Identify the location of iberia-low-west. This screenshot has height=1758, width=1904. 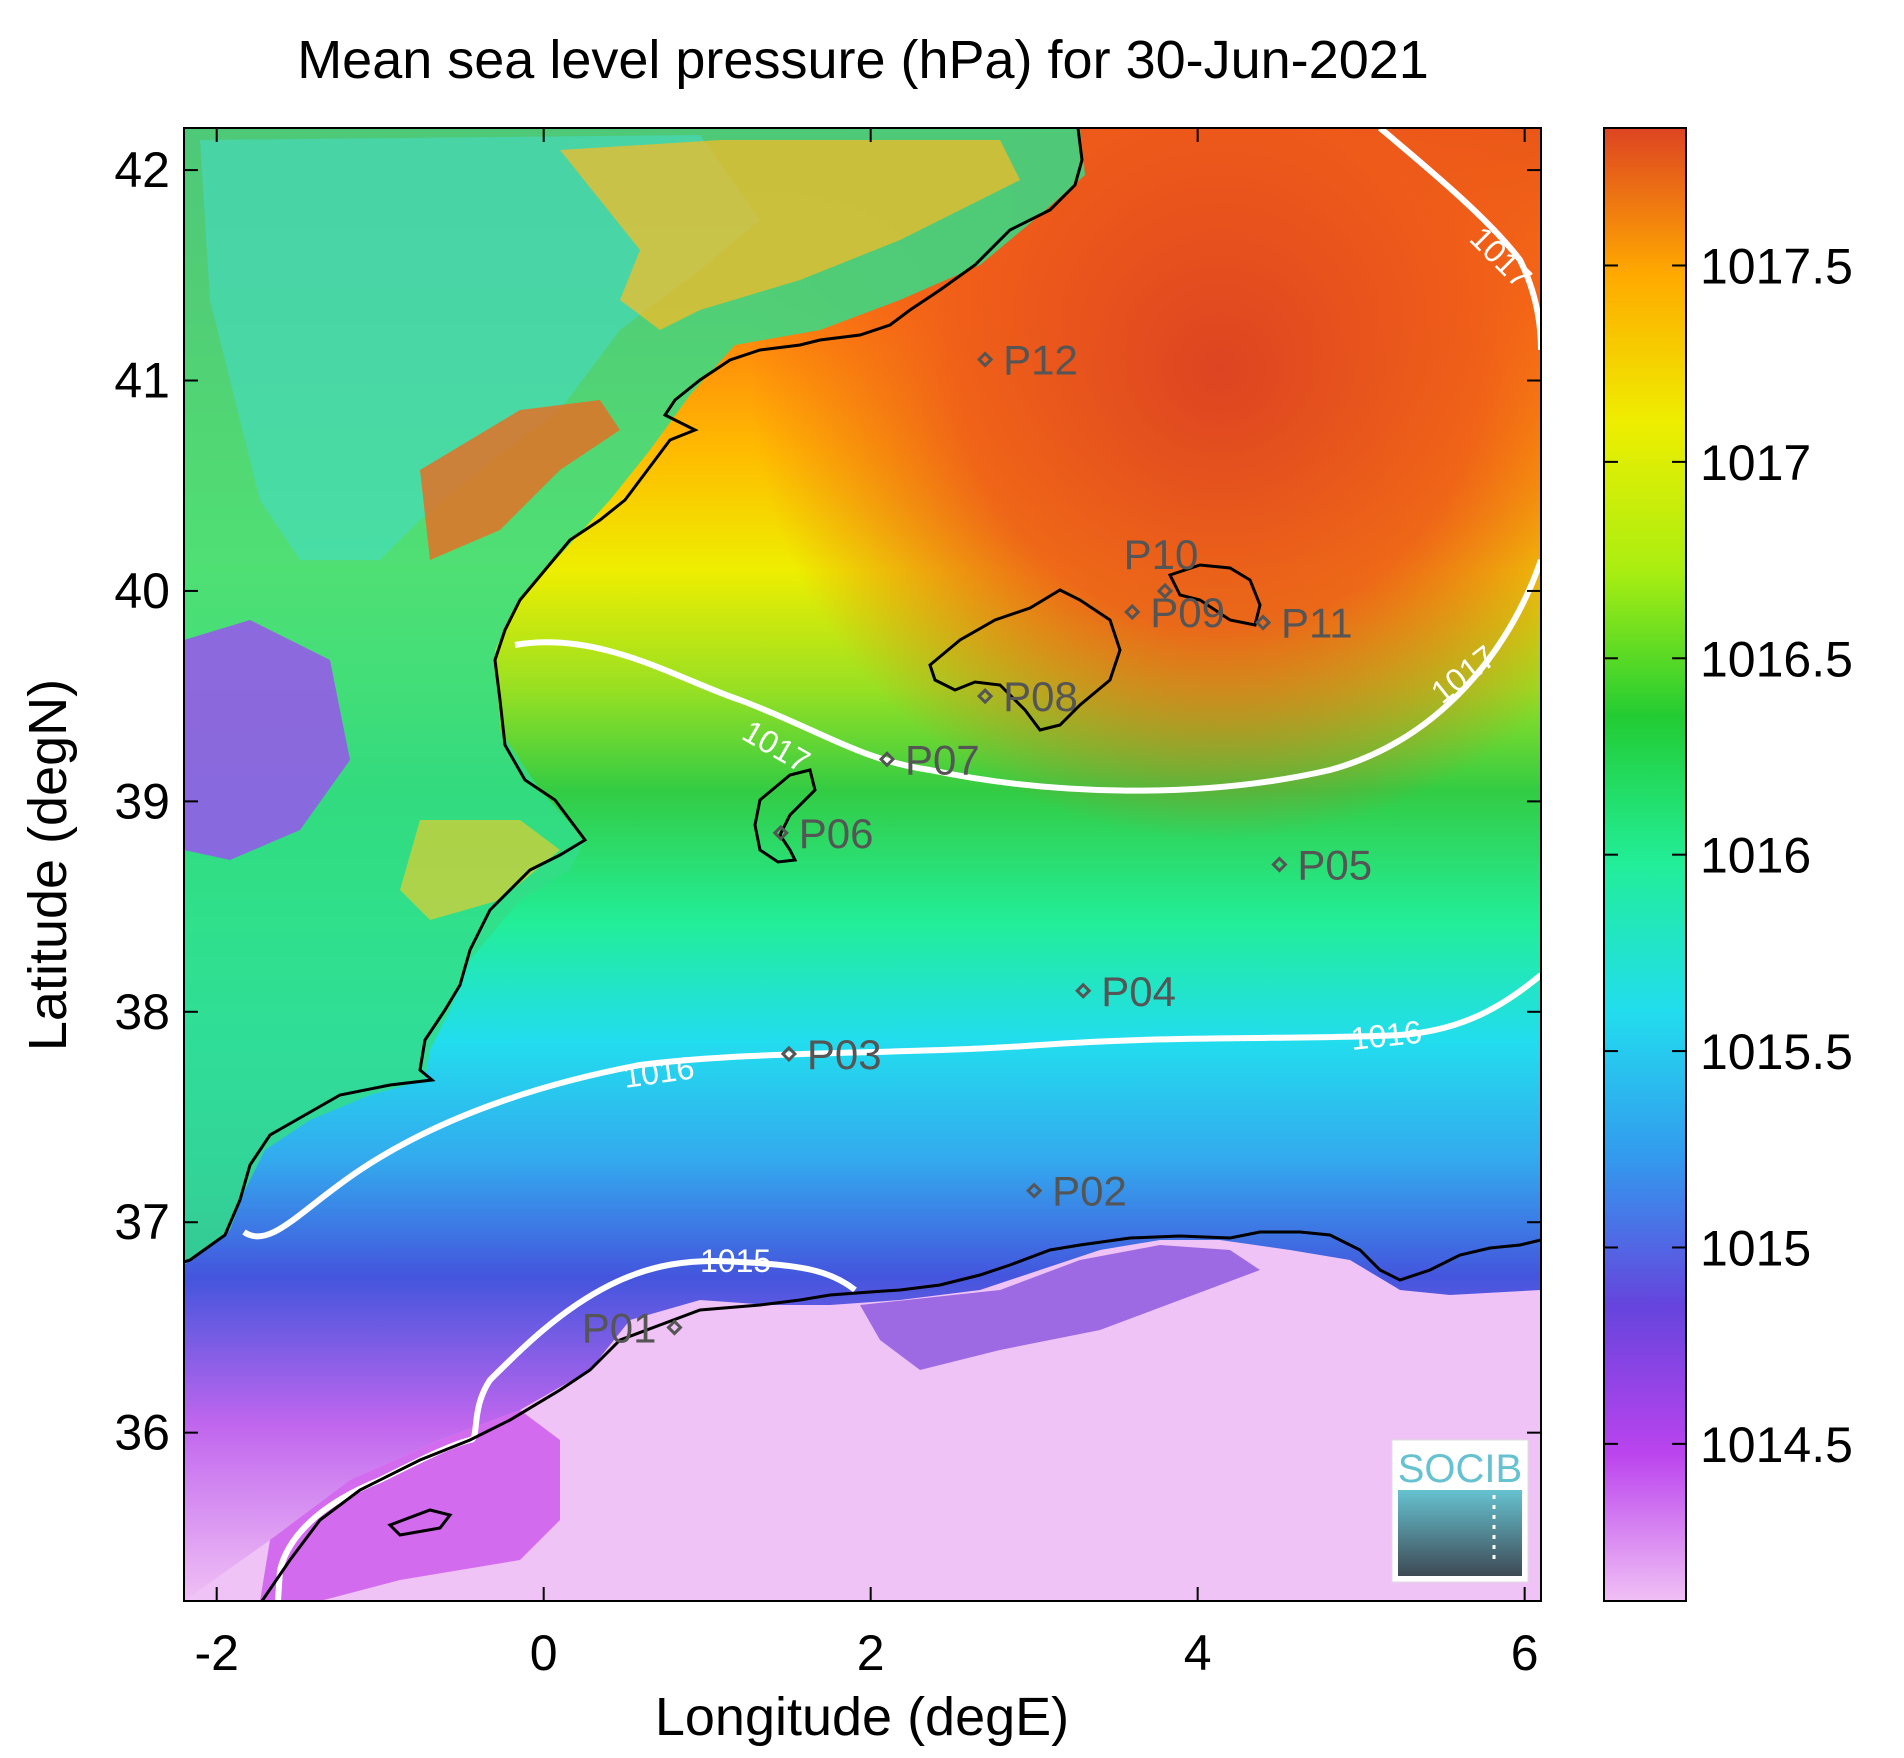
(267, 740).